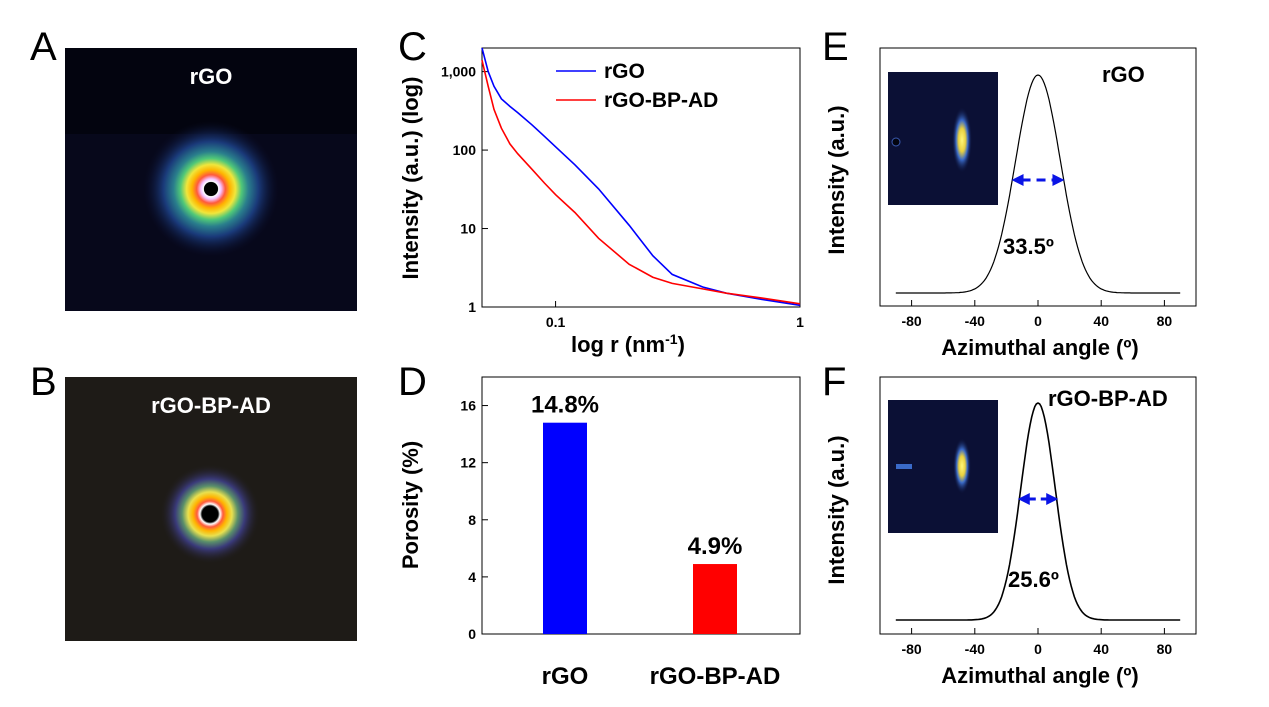 This screenshot has width=1269, height=707. Describe the element at coordinates (468, 229) in the screenshot. I see `chart-c-ytick-label: 10` at that location.